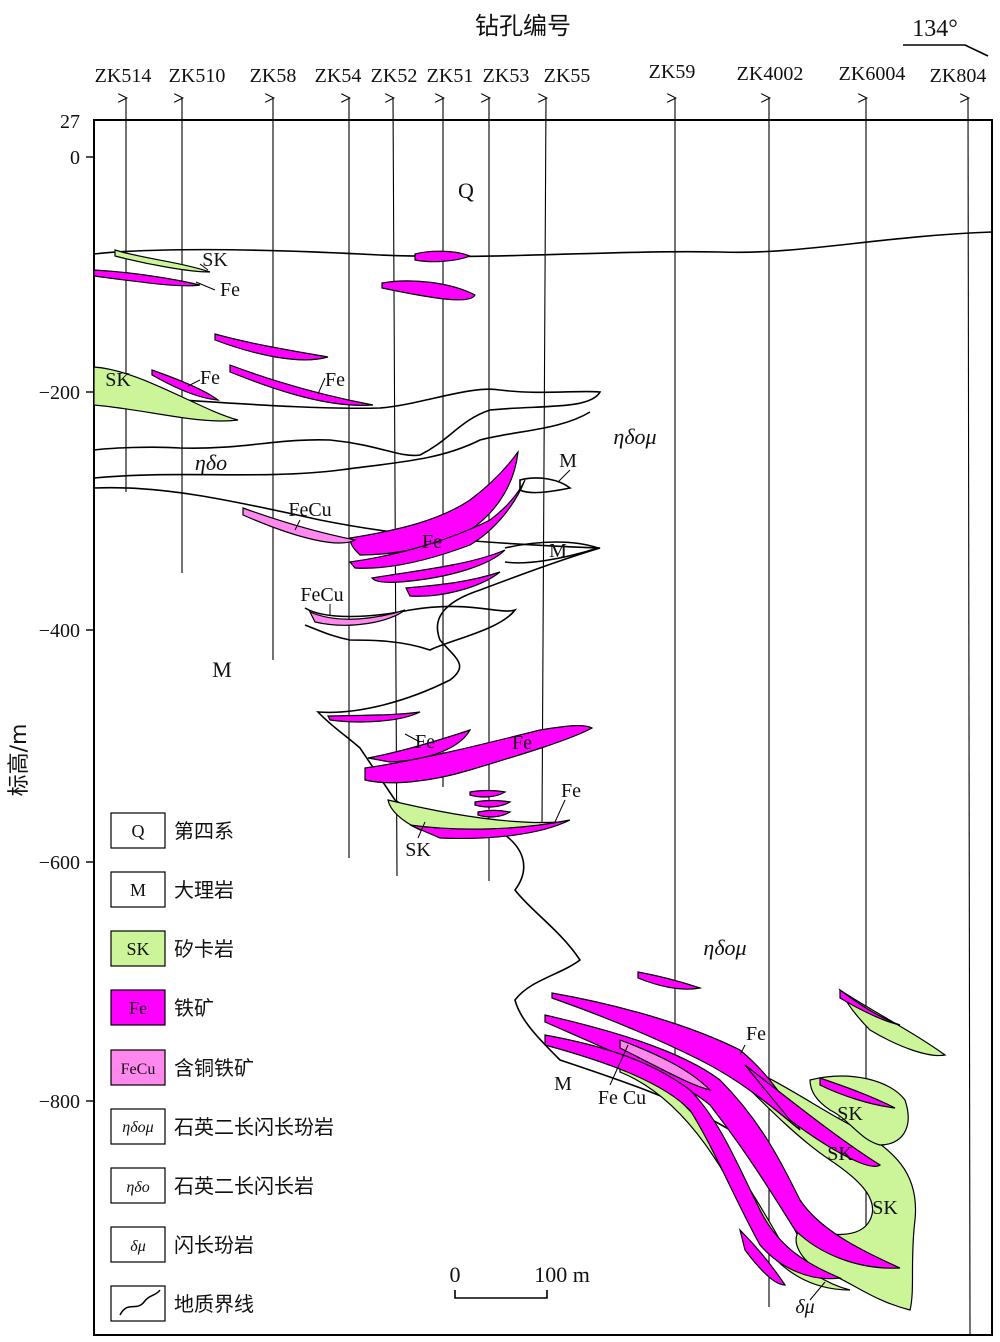 This screenshot has width=1000, height=1342. I want to click on borehole-label: ZK51, so click(450, 76).